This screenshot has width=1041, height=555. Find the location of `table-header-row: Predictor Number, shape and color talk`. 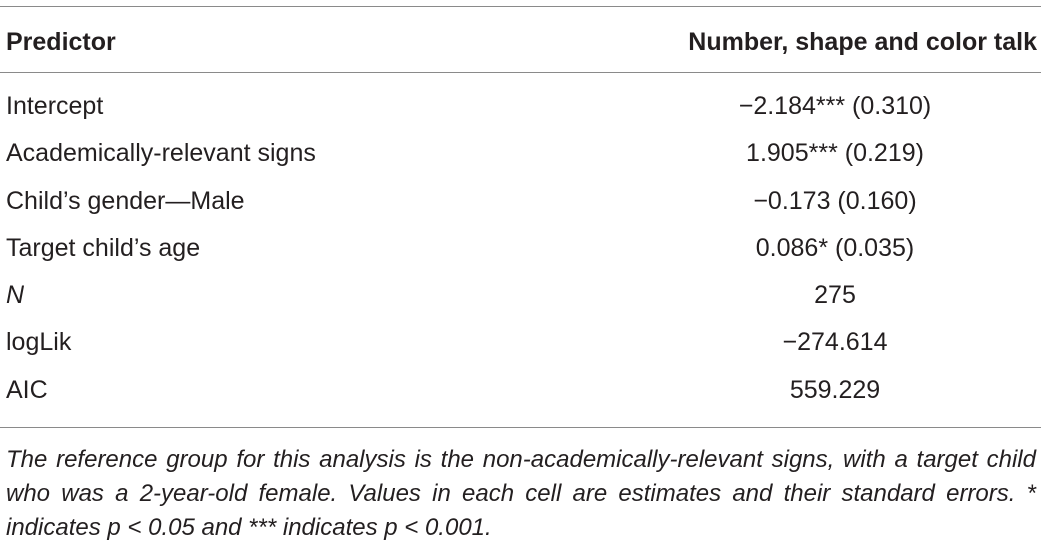

table-header-row: Predictor Number, shape and color talk is located at coordinates (520, 42).